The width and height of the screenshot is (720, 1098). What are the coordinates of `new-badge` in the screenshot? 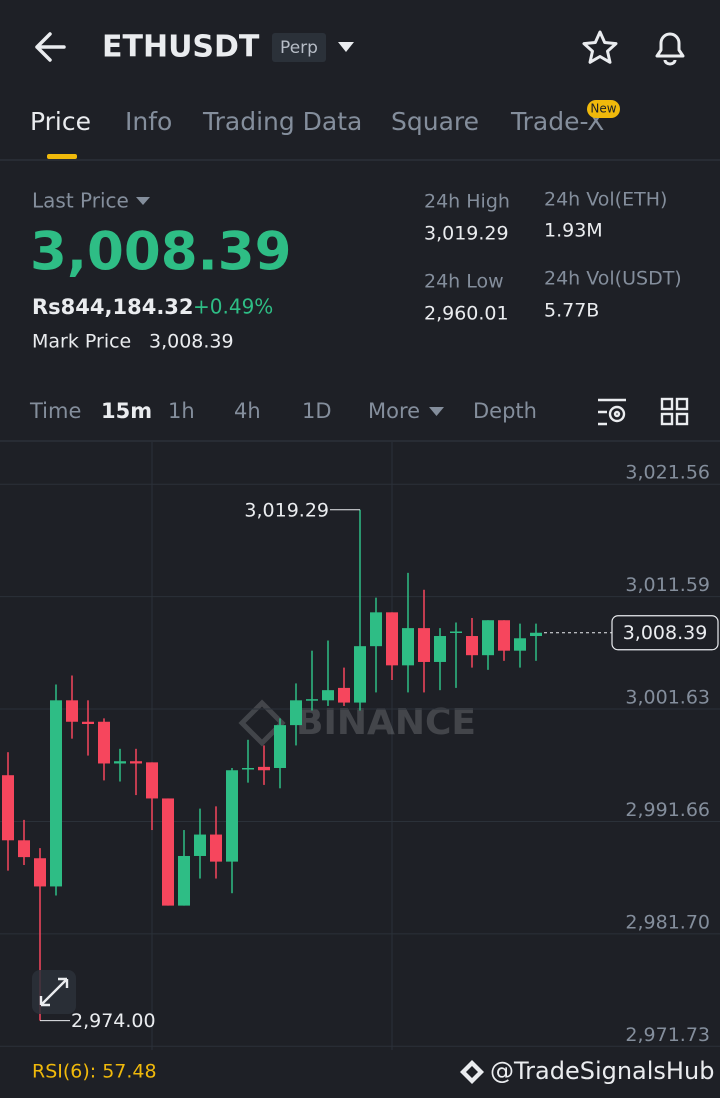 It's located at (603, 109).